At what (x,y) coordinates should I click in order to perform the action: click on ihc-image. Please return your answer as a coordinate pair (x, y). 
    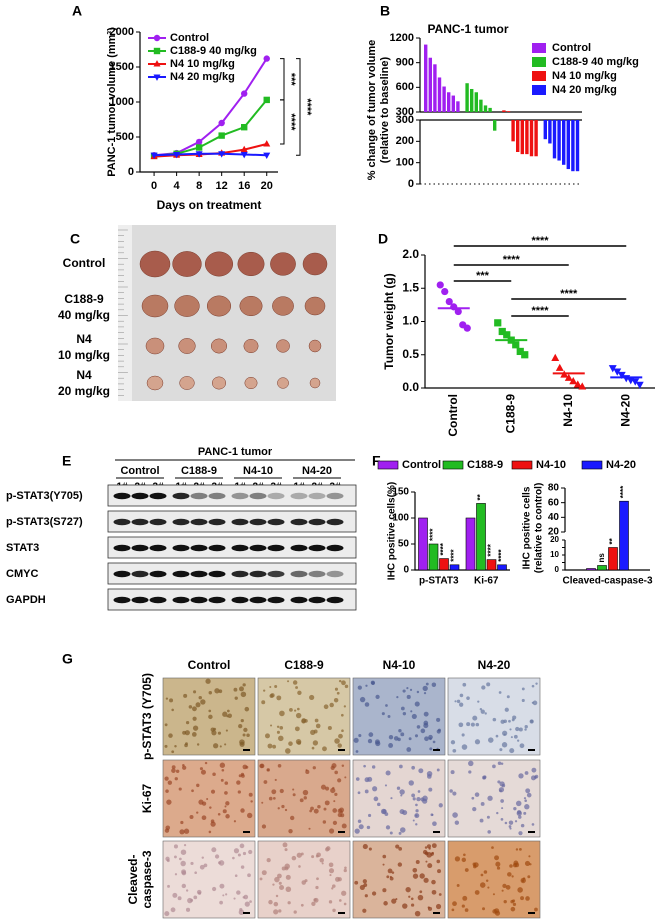
    Looking at the image, I should click on (399, 798).